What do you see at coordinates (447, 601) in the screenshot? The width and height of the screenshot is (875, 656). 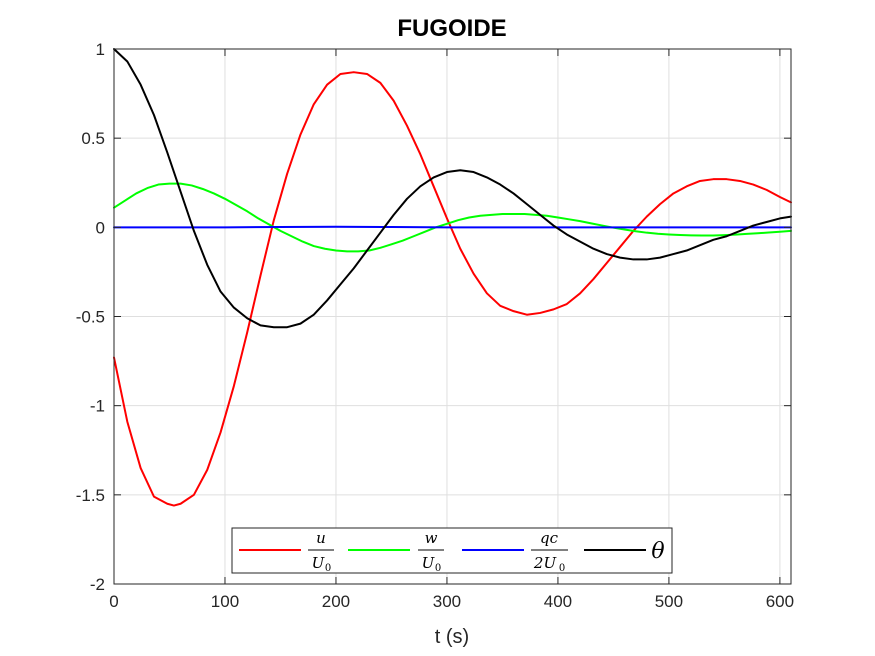 I see `x-tick-label-300: 300` at bounding box center [447, 601].